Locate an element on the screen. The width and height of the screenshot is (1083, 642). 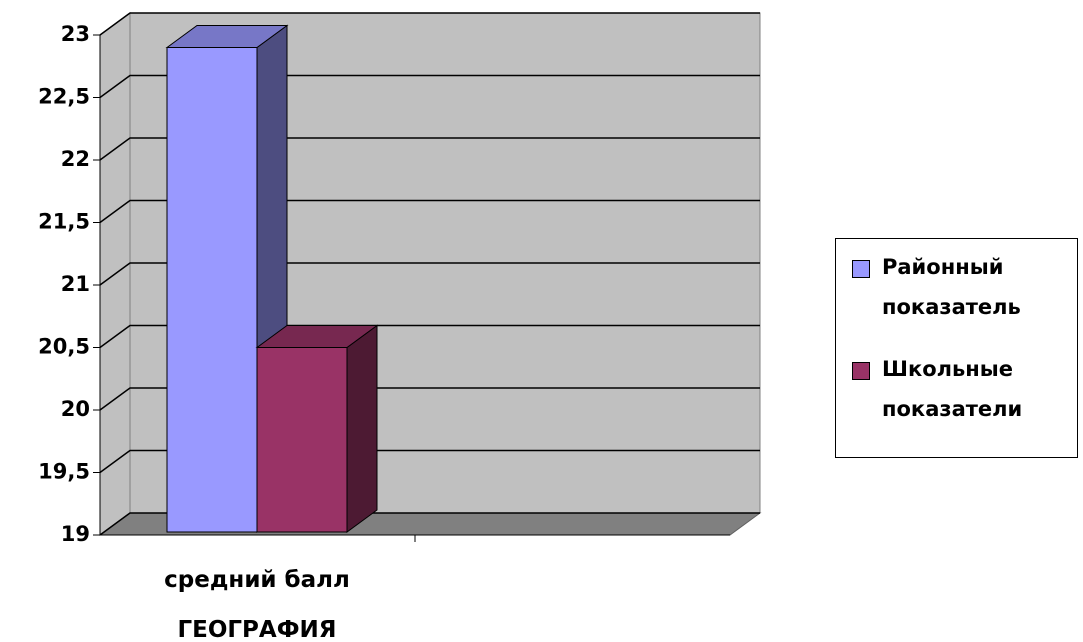
bar-side is located at coordinates (362, 428).